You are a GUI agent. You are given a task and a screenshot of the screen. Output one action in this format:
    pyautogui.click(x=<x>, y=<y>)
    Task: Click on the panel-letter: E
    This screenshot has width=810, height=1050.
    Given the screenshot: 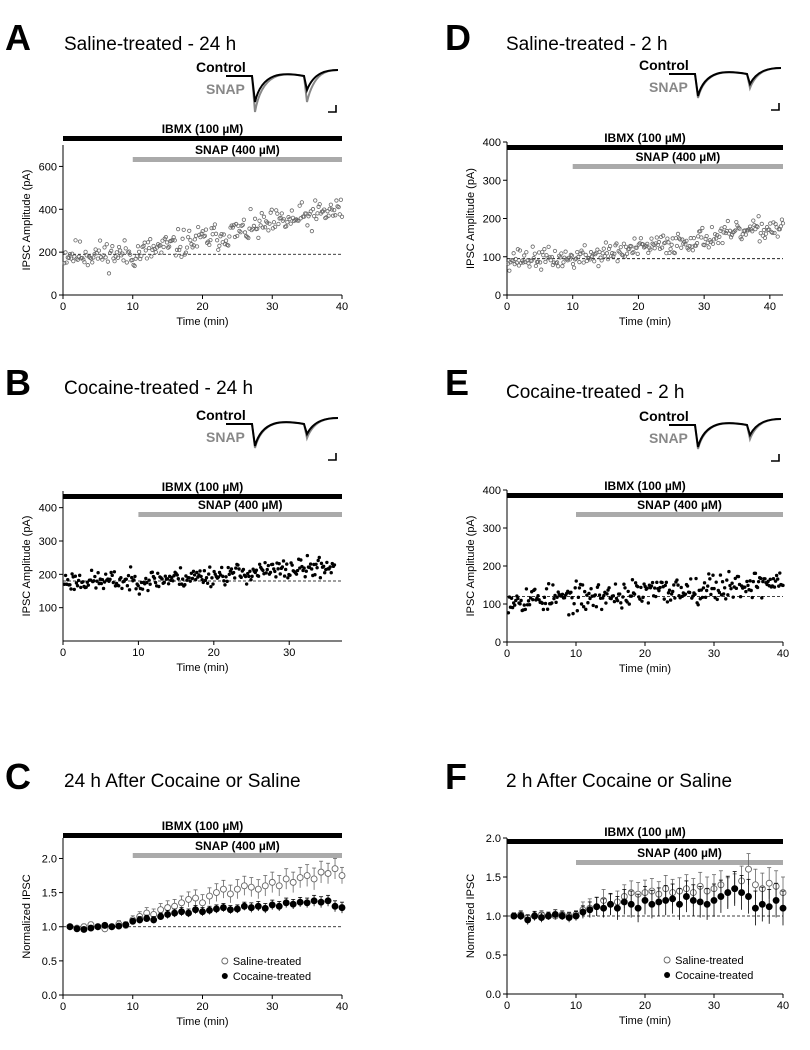 What is the action you would take?
    pyautogui.click(x=457, y=382)
    